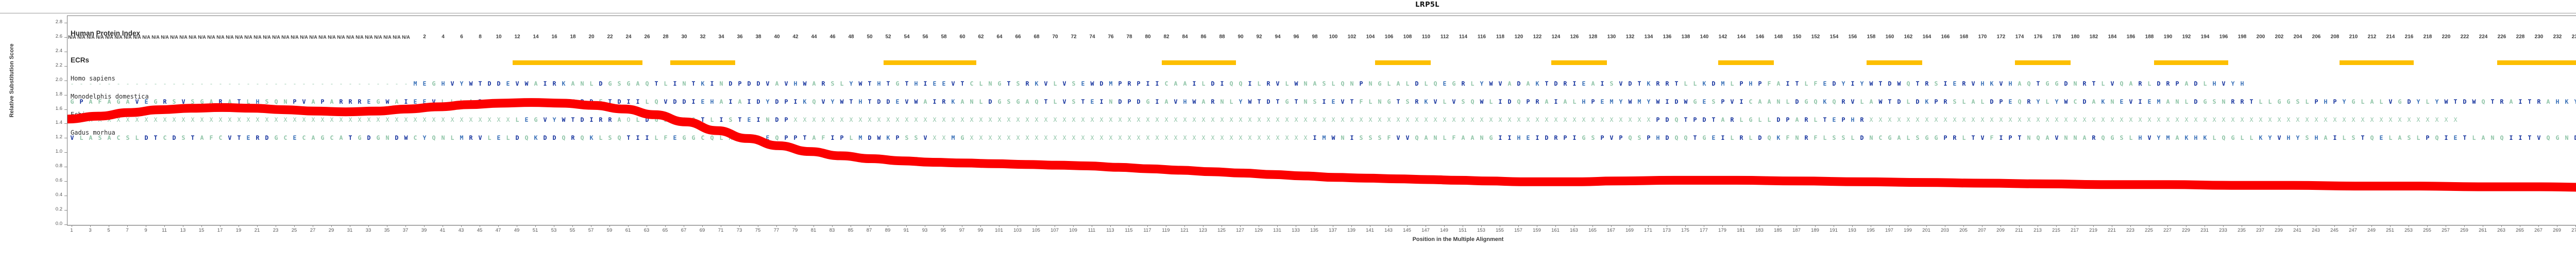 The height and width of the screenshot is (258, 2576). Describe the element at coordinates (2297, 230) in the screenshot. I see `x-tick-label: 241` at that location.